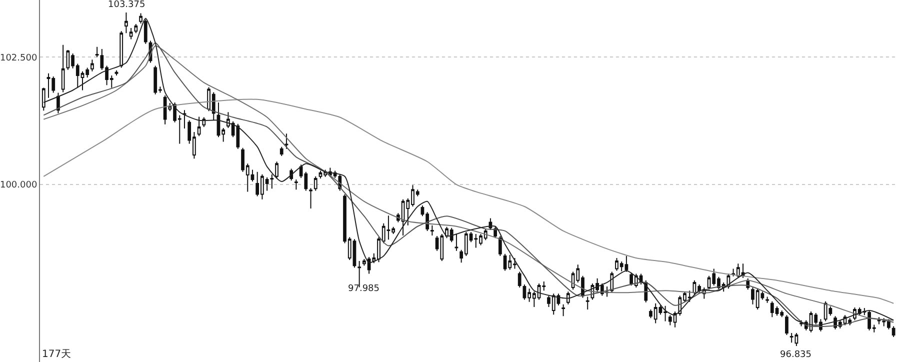 This screenshot has height=362, width=900. Describe the element at coordinates (127, 5) in the screenshot. I see `annotation: 103.375` at that location.